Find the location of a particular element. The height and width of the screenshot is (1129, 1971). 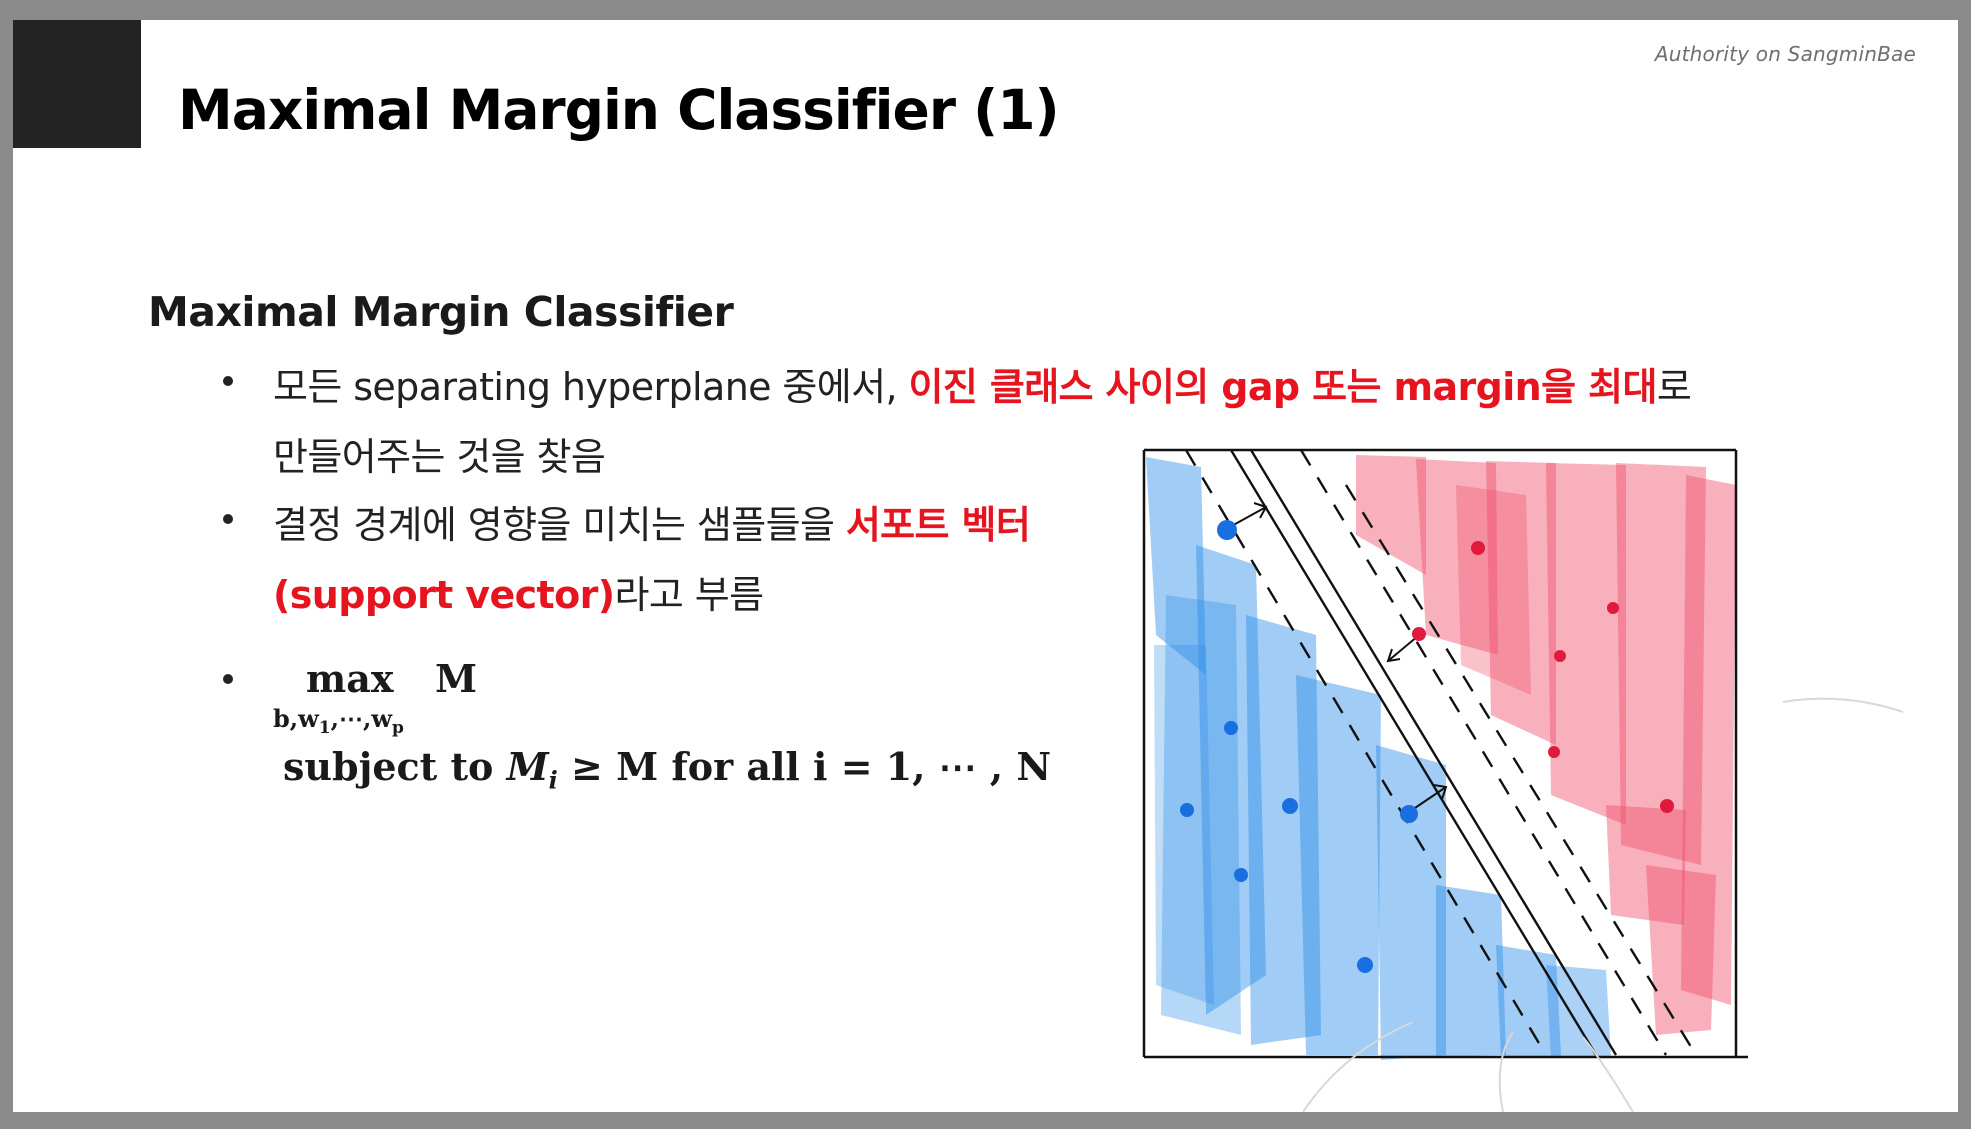

red-points is located at coordinates (1543, 677).